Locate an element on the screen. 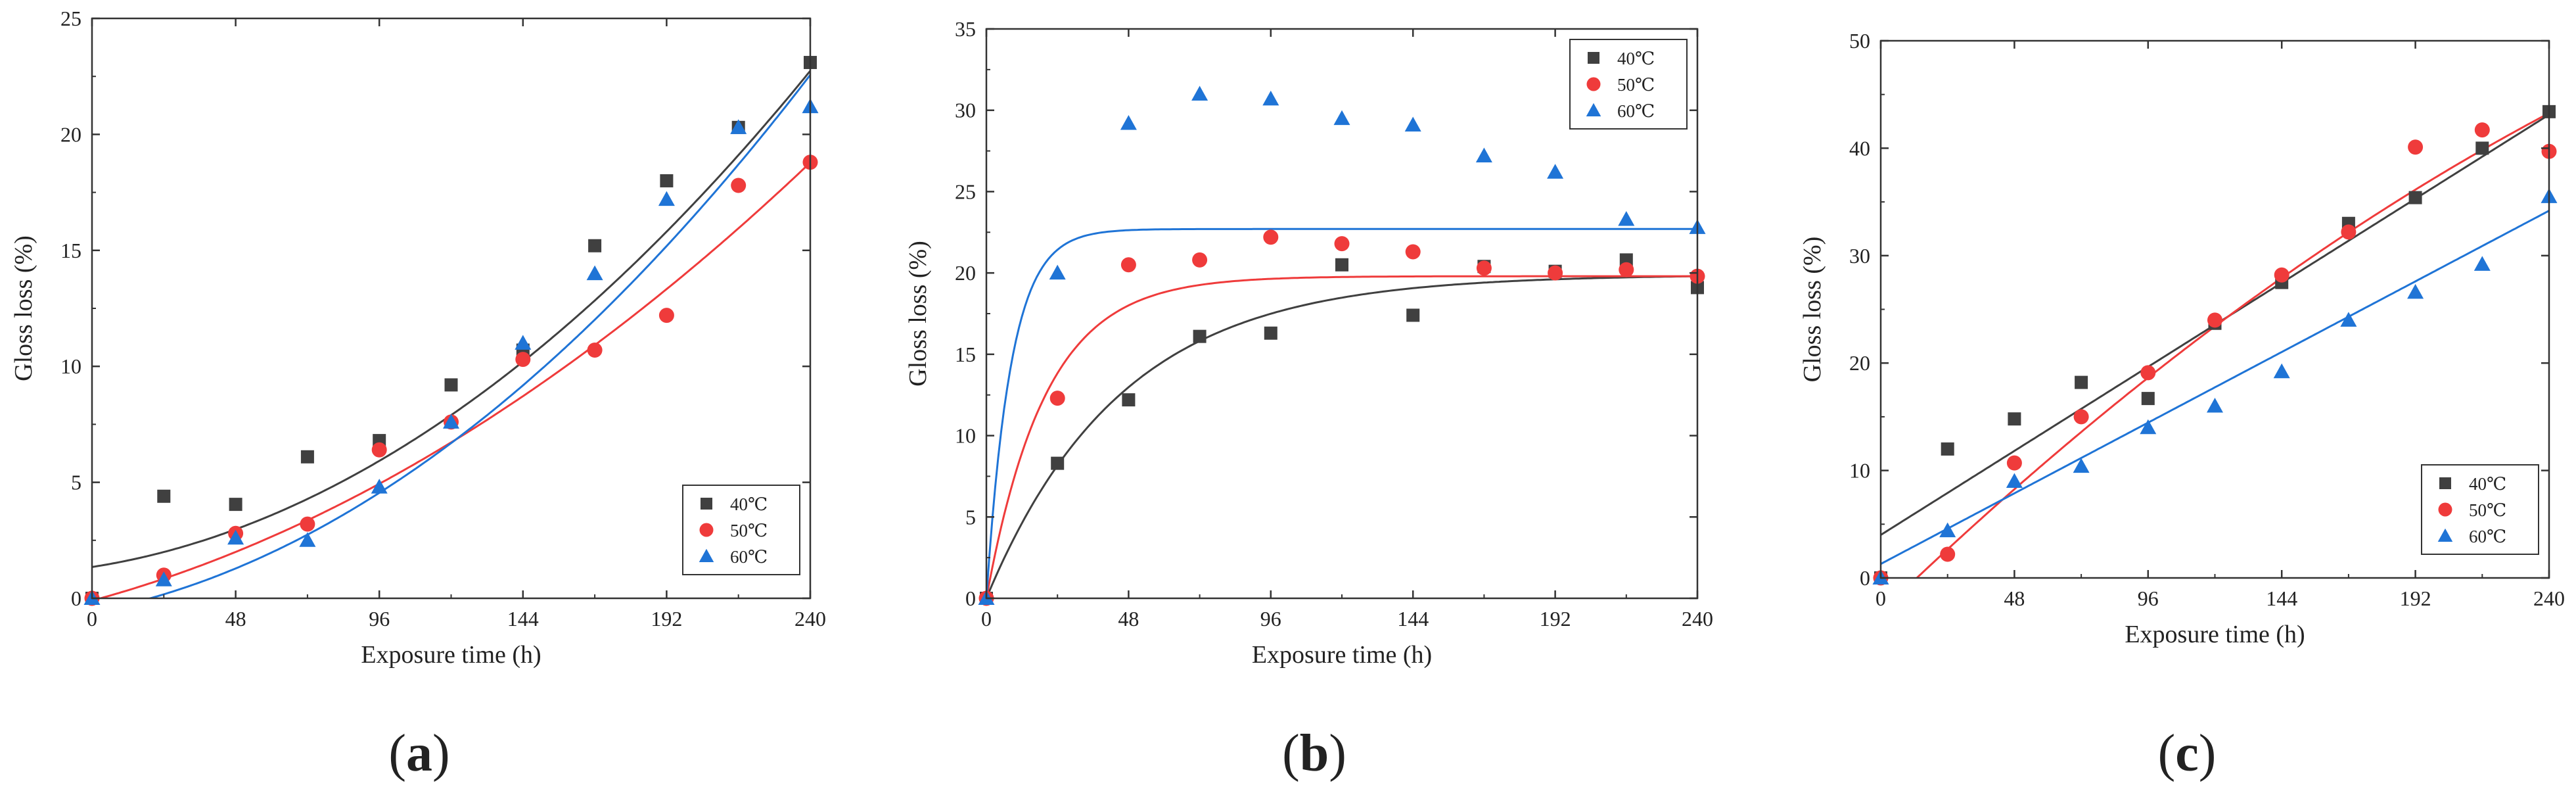 This screenshot has height=787, width=2576. y-axis-label: Gloss loss (%) is located at coordinates (1812, 310).